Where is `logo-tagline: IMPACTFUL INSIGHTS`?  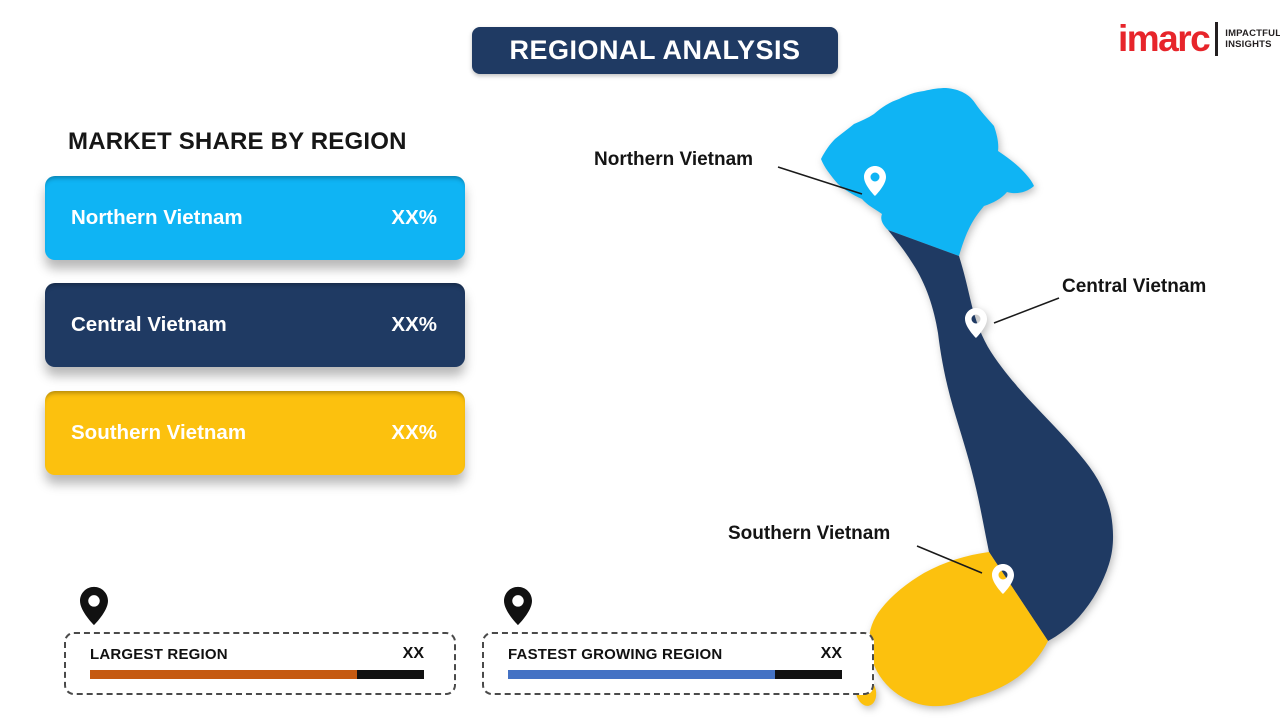
logo-tagline: IMPACTFUL INSIGHTS is located at coordinates (1252, 39).